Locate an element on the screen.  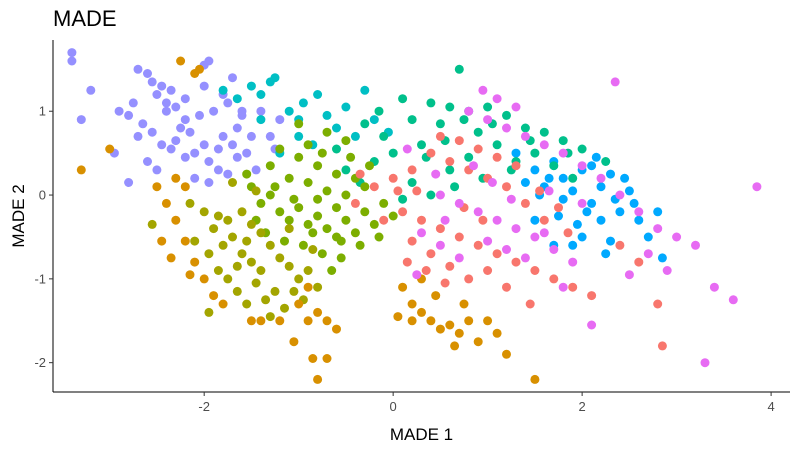
x-tick-label: 4 is located at coordinates (770, 406).